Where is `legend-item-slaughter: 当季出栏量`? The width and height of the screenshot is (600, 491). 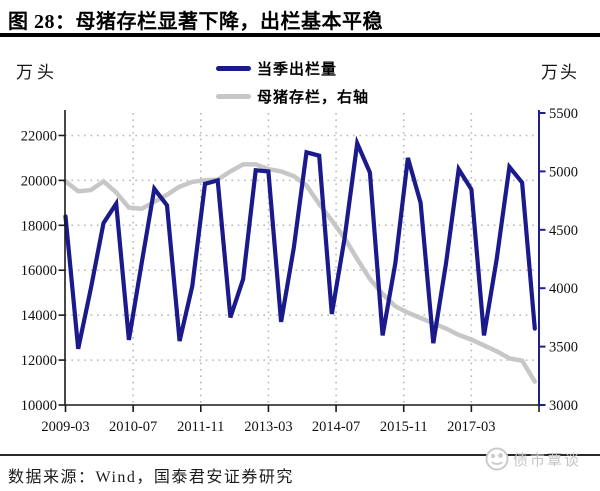
legend-item-slaughter: 当季出栏量 is located at coordinates (292, 68).